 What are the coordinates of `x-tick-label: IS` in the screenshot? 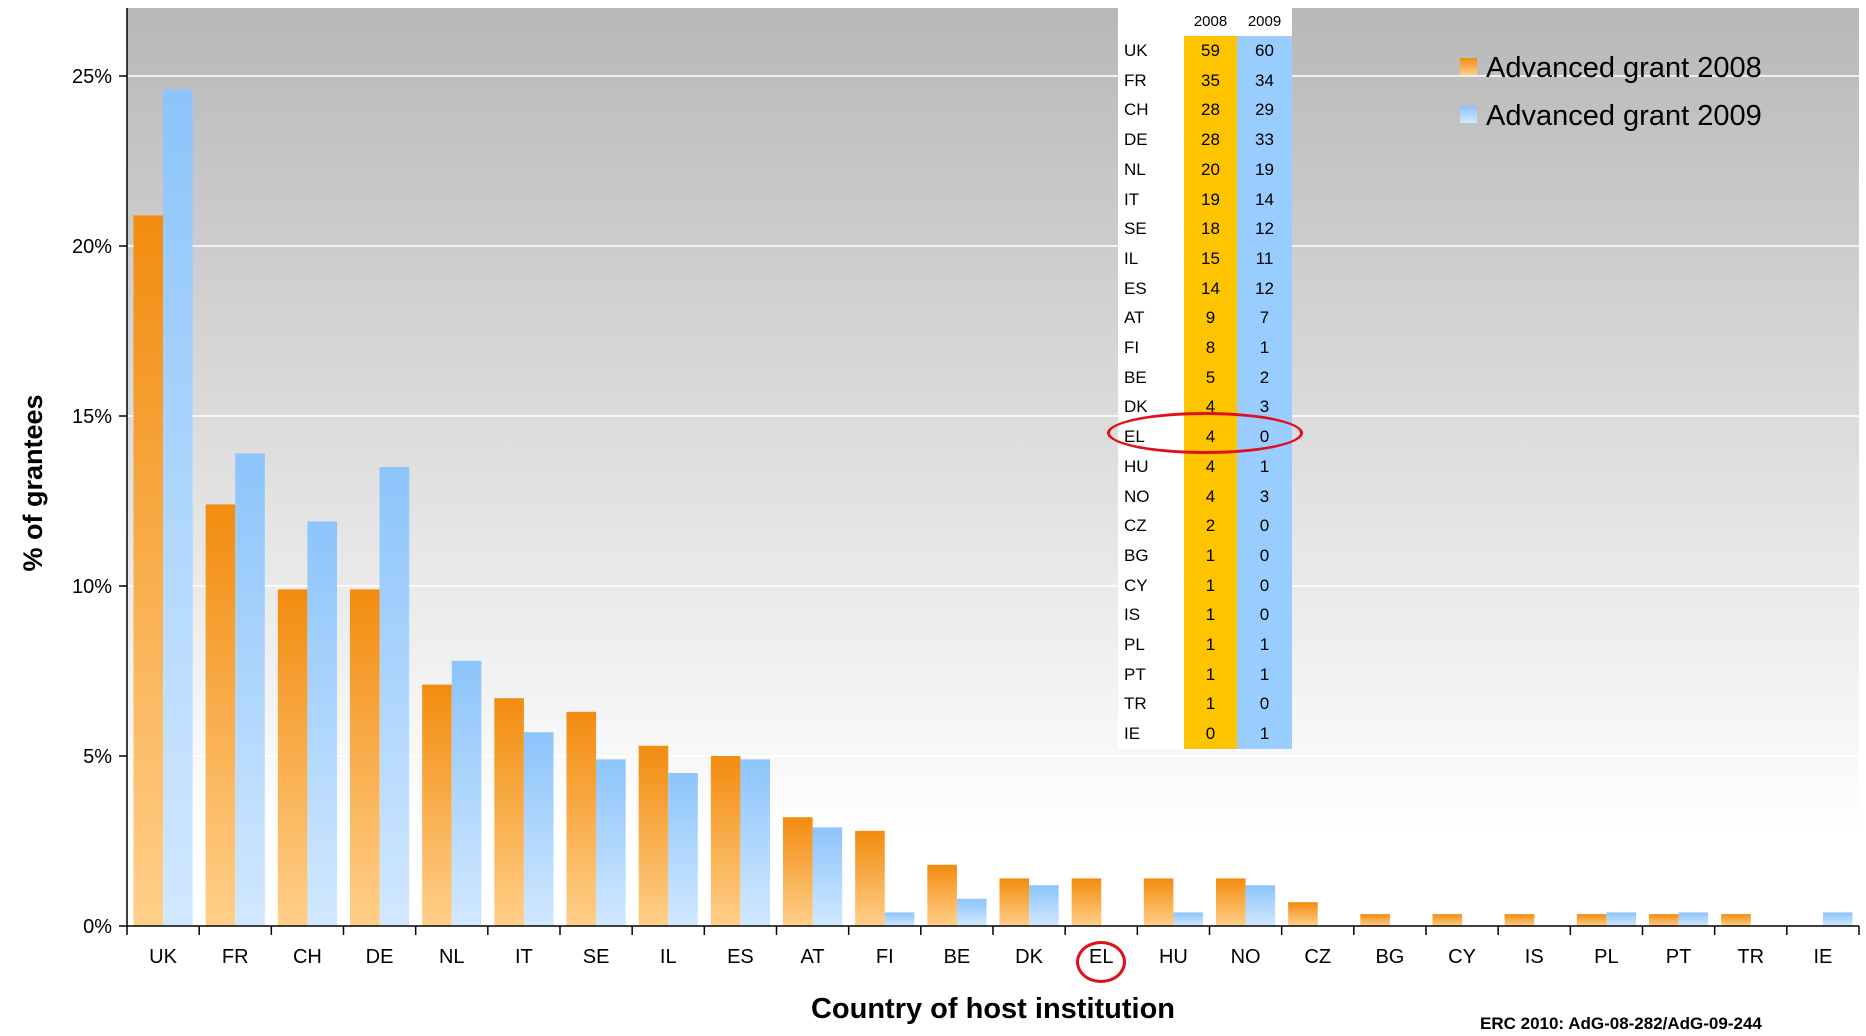 It's located at (1534, 957).